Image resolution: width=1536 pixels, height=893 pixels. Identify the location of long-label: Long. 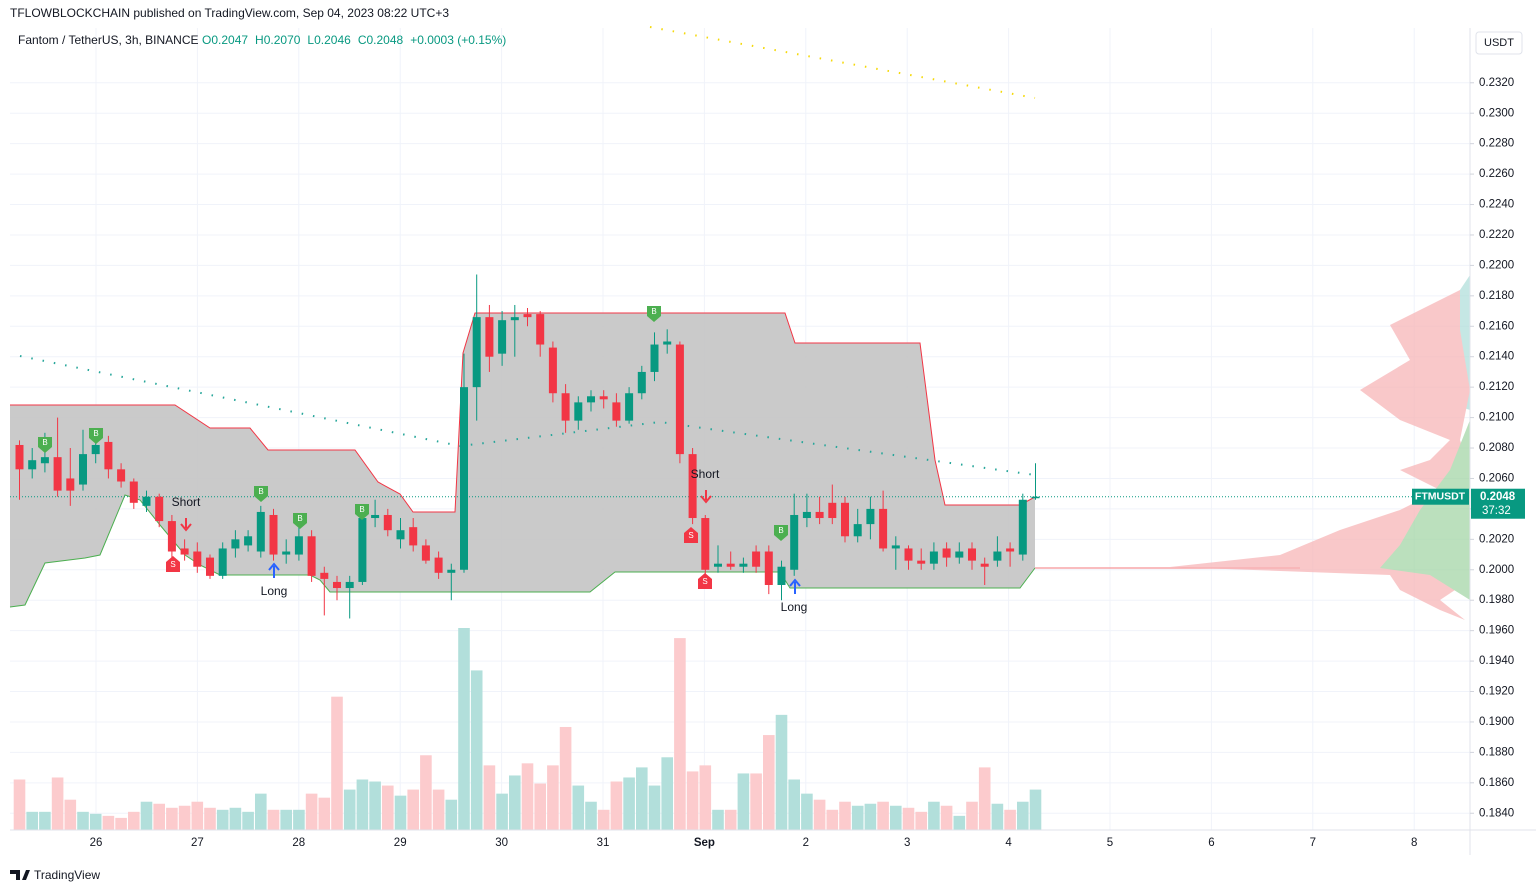
(274, 591).